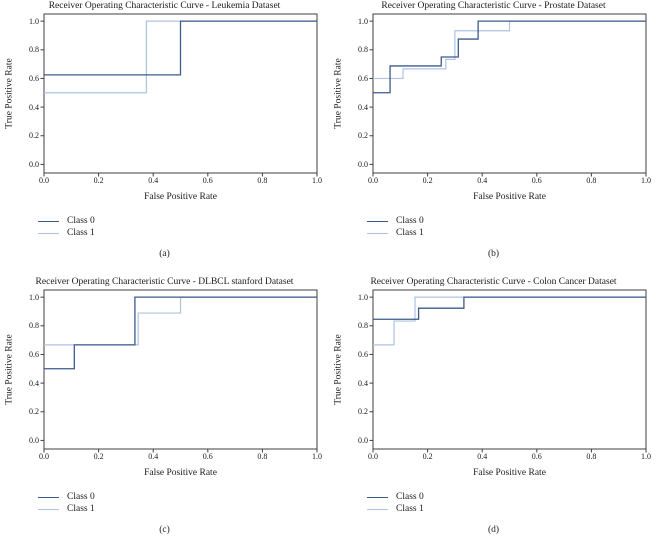  What do you see at coordinates (164, 254) in the screenshot?
I see `subplot-caption: (a)` at bounding box center [164, 254].